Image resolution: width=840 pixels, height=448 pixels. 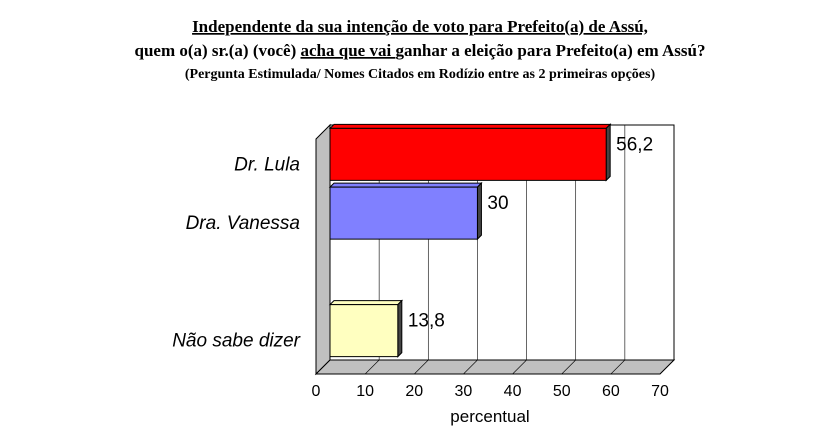 I want to click on y-tick-label: Não sabe dizer, so click(x=236, y=341).